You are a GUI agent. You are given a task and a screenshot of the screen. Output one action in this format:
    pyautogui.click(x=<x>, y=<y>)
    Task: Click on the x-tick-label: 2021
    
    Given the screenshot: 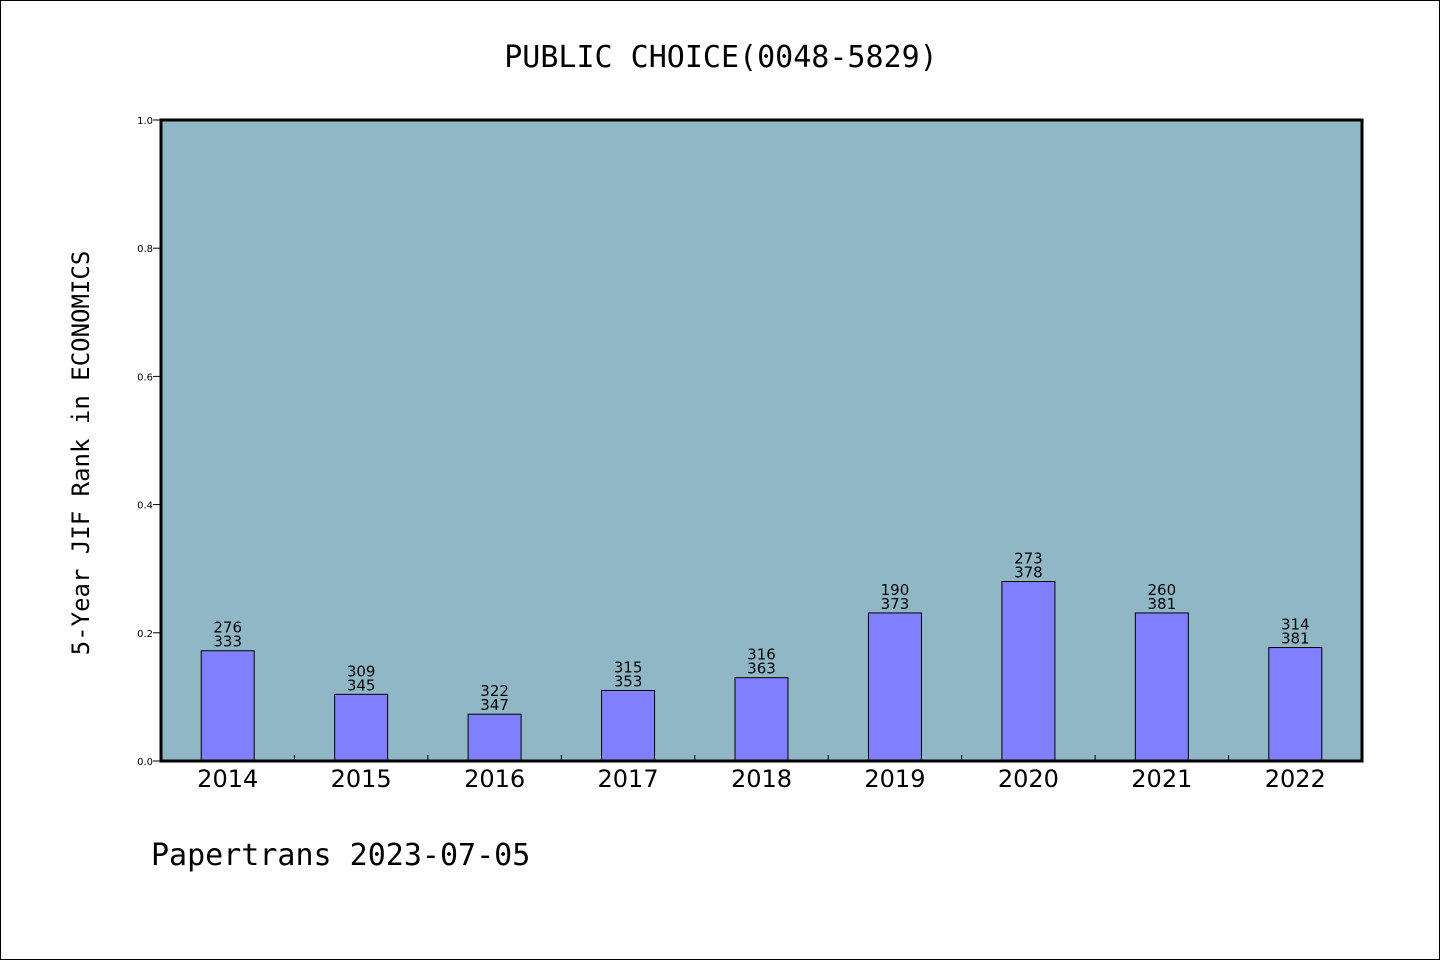 What is the action you would take?
    pyautogui.click(x=1161, y=779)
    